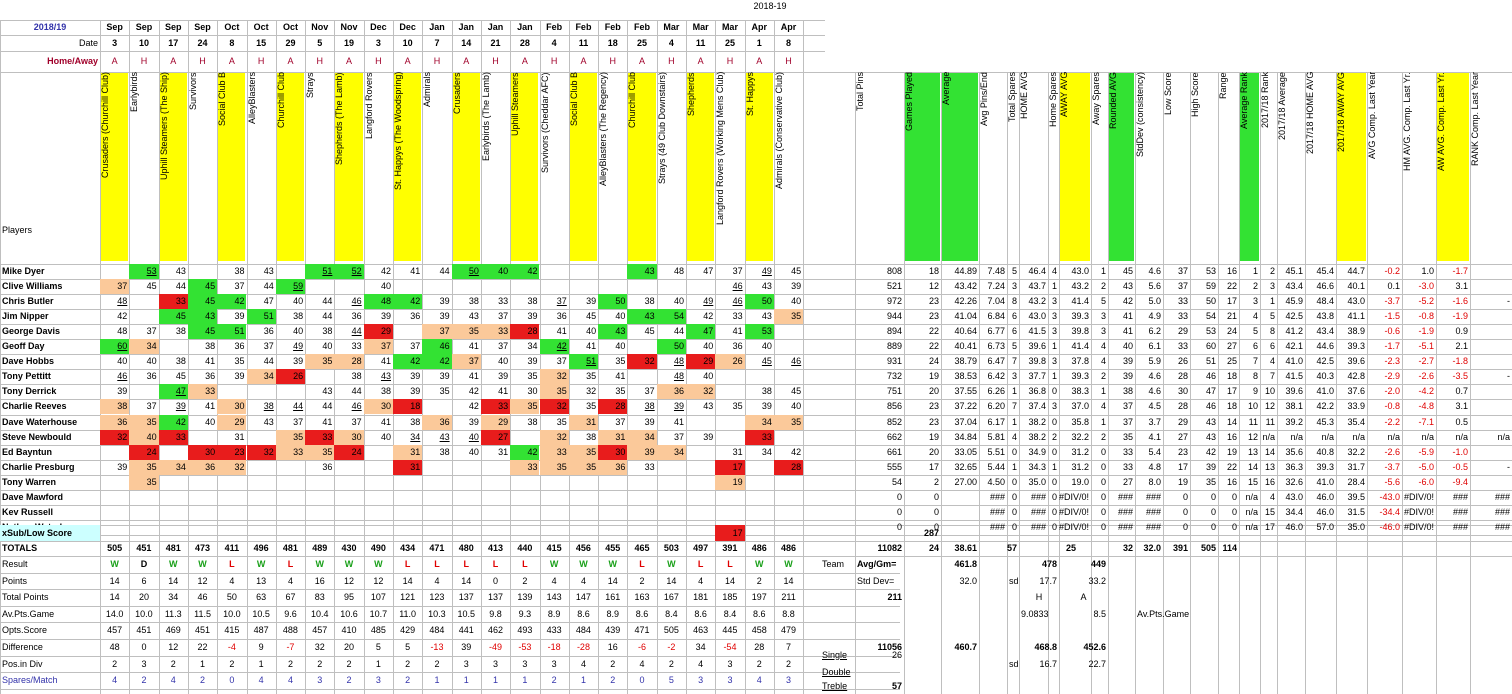 The height and width of the screenshot is (694, 1512). Describe the element at coordinates (678, 376) in the screenshot. I see `player-score: 48` at that location.